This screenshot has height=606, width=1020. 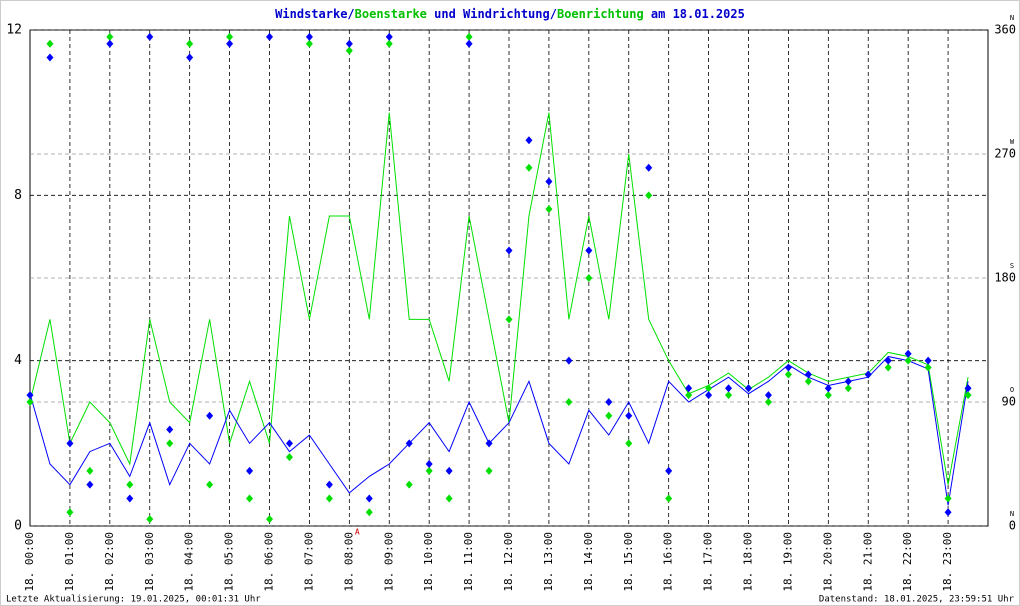 I want to click on title-part: am 18.01.2025, so click(x=694, y=14).